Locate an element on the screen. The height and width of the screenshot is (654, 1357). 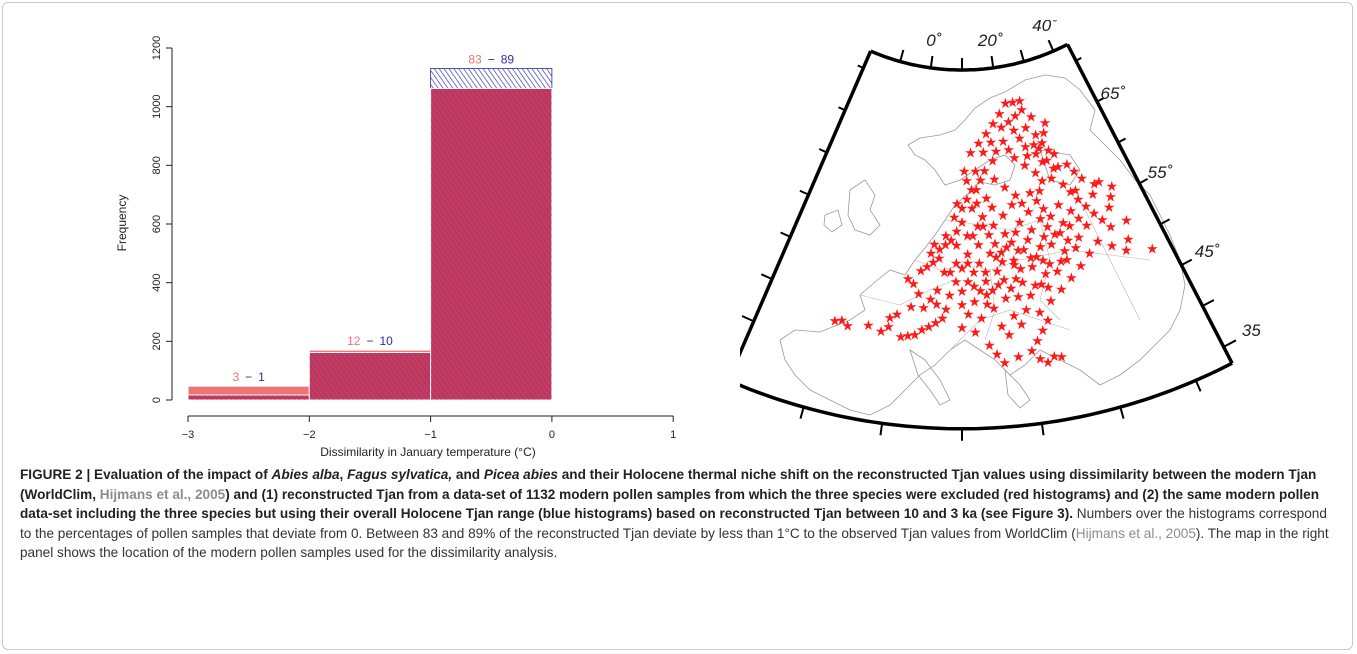
map-frame-right is located at coordinates (1149, 204).